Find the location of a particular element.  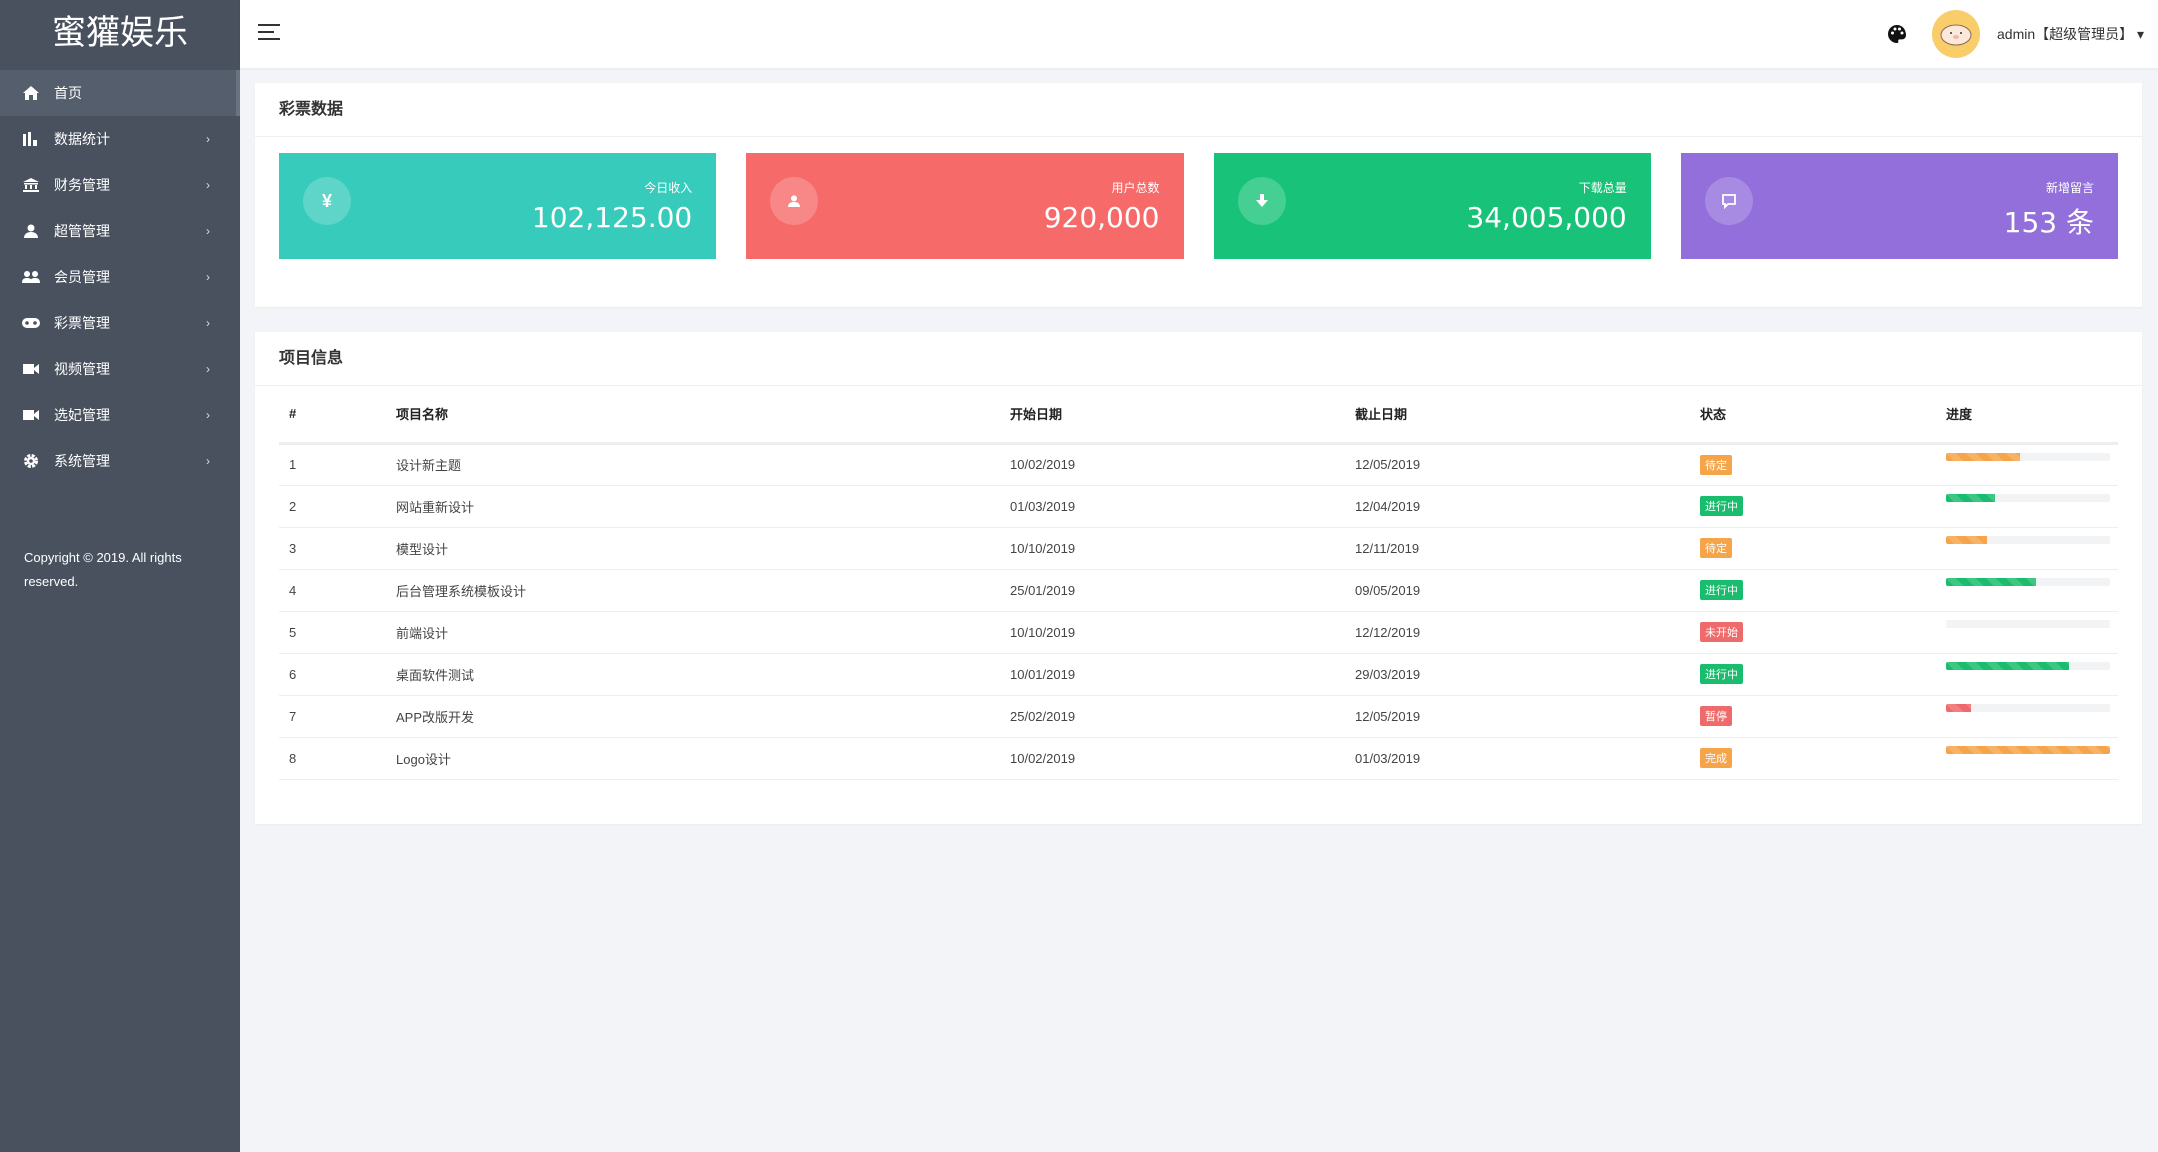

user-name: admin【超级管理员】 is located at coordinates (2065, 34).